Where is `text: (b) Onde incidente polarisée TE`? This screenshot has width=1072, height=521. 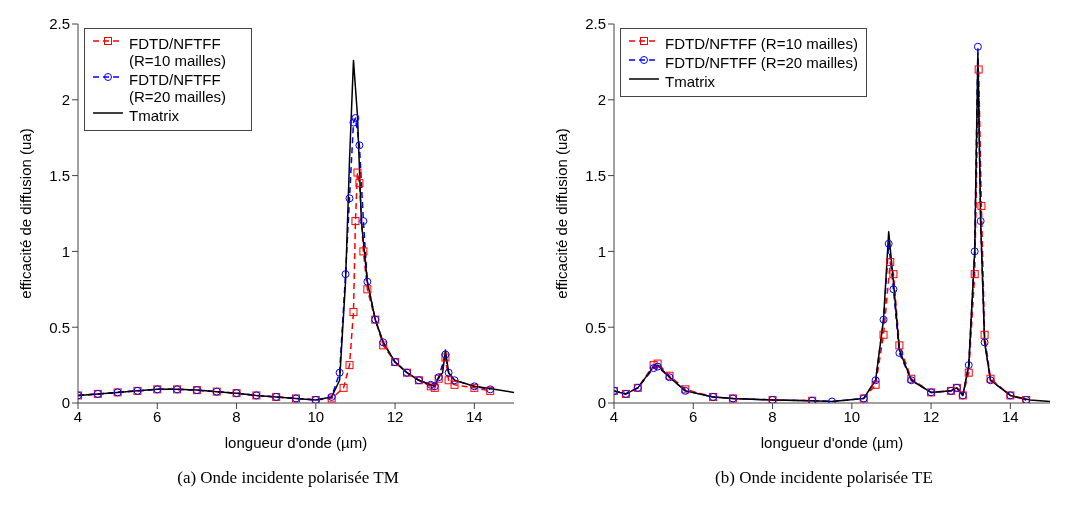
text: (b) Onde incidente polarisée TE is located at coordinates (824, 478).